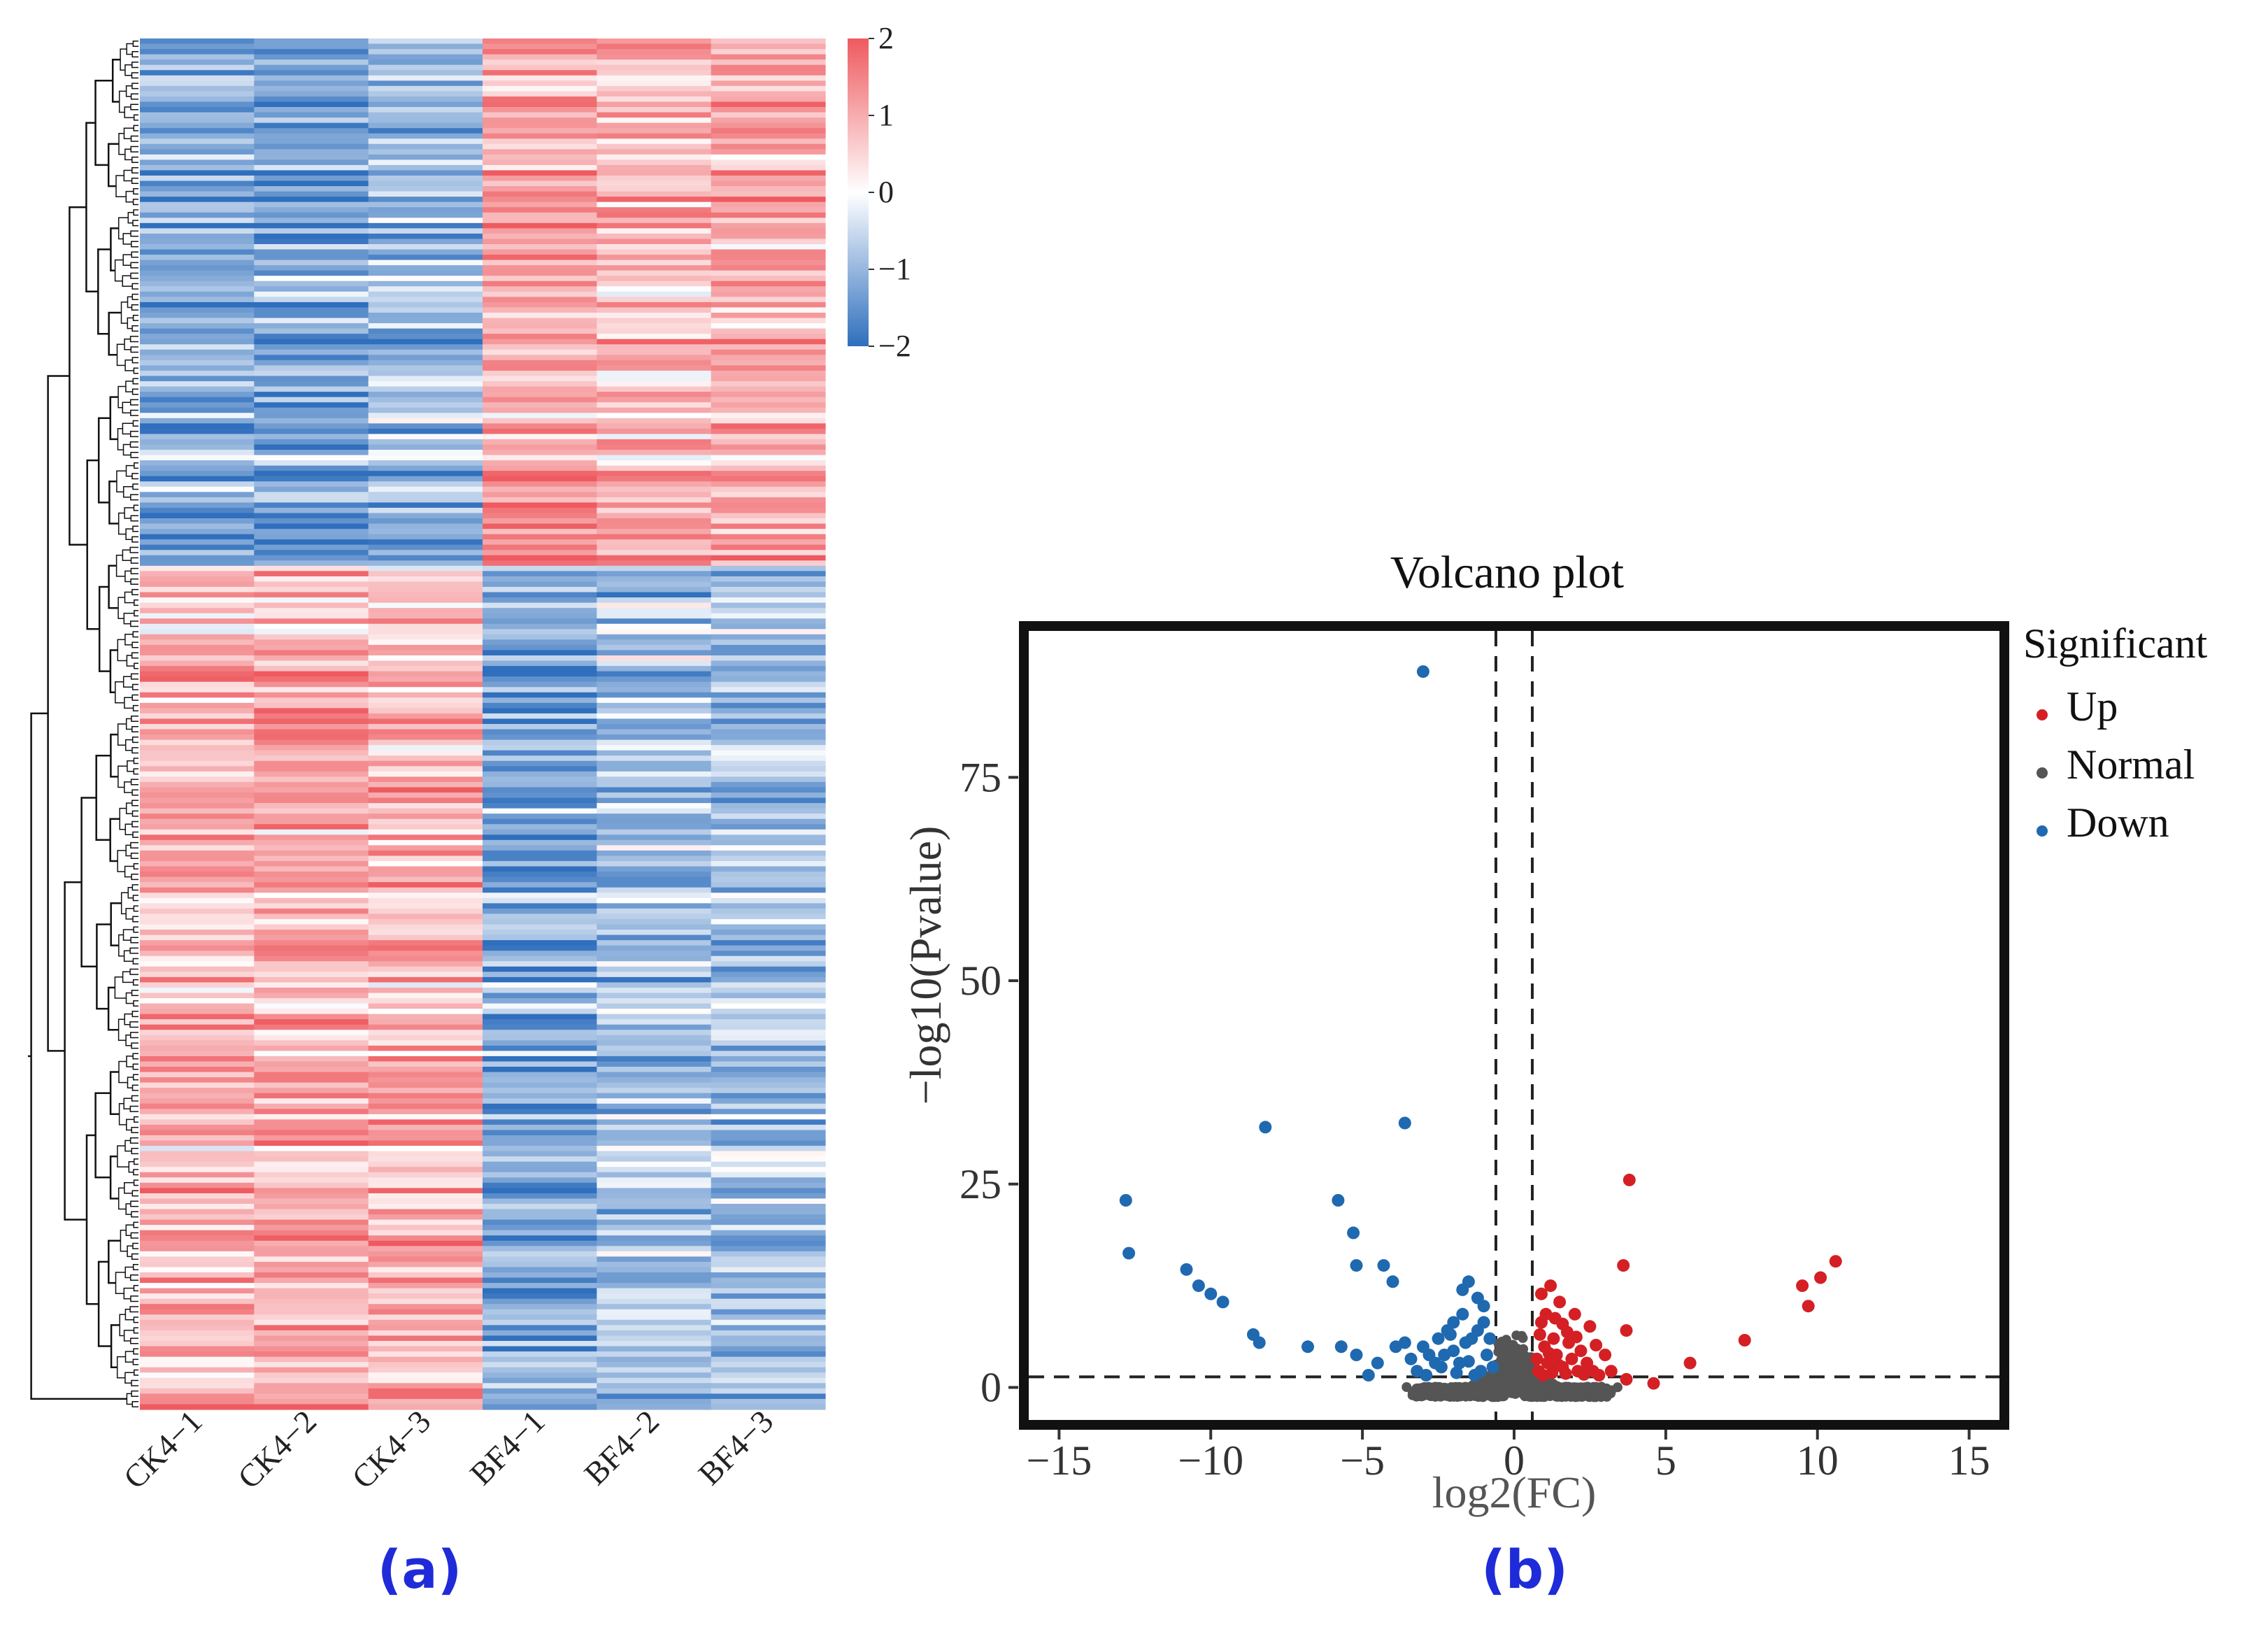  What do you see at coordinates (1623, 1265) in the screenshot?
I see `volcano-point-up` at bounding box center [1623, 1265].